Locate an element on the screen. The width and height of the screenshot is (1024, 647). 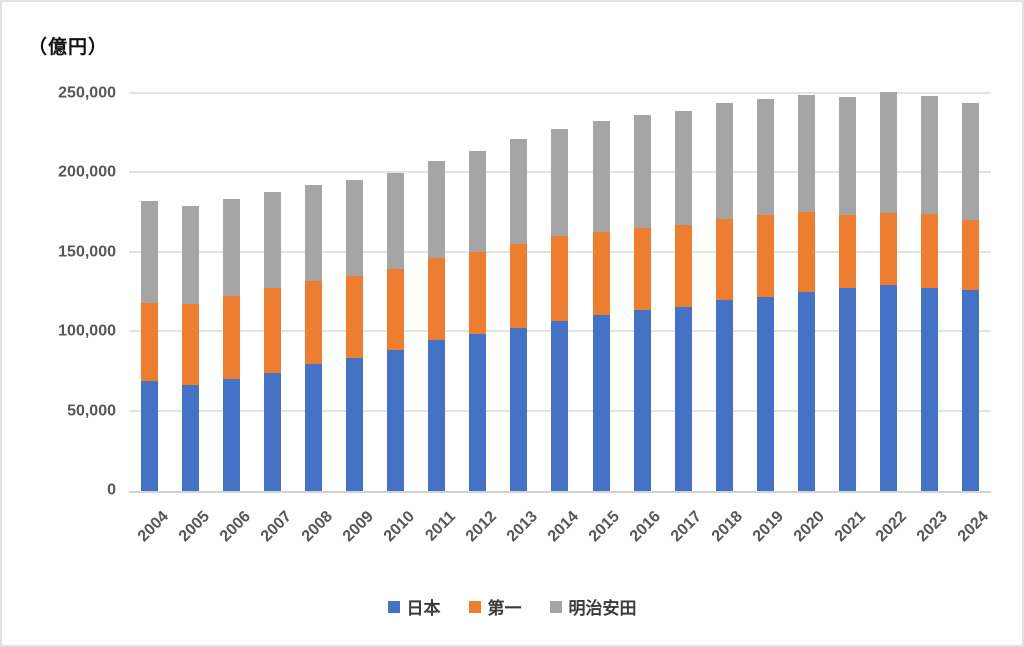
bar-stack-2006 is located at coordinates (232, 284).